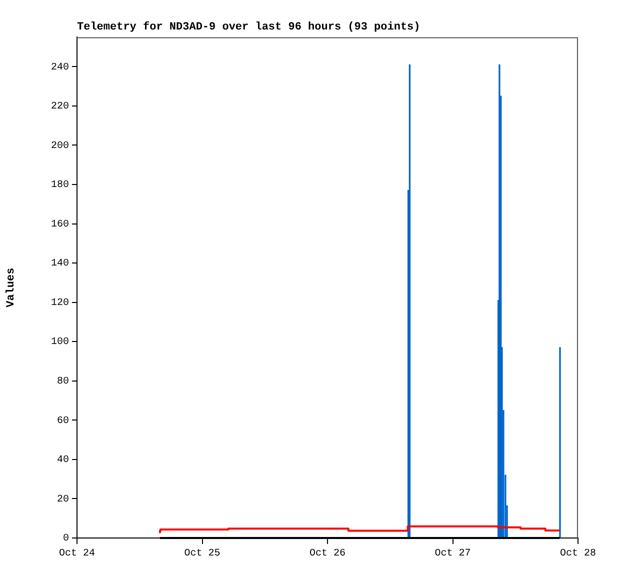 The image size is (618, 579). What do you see at coordinates (59, 68) in the screenshot?
I see `y-tick-label: 240` at bounding box center [59, 68].